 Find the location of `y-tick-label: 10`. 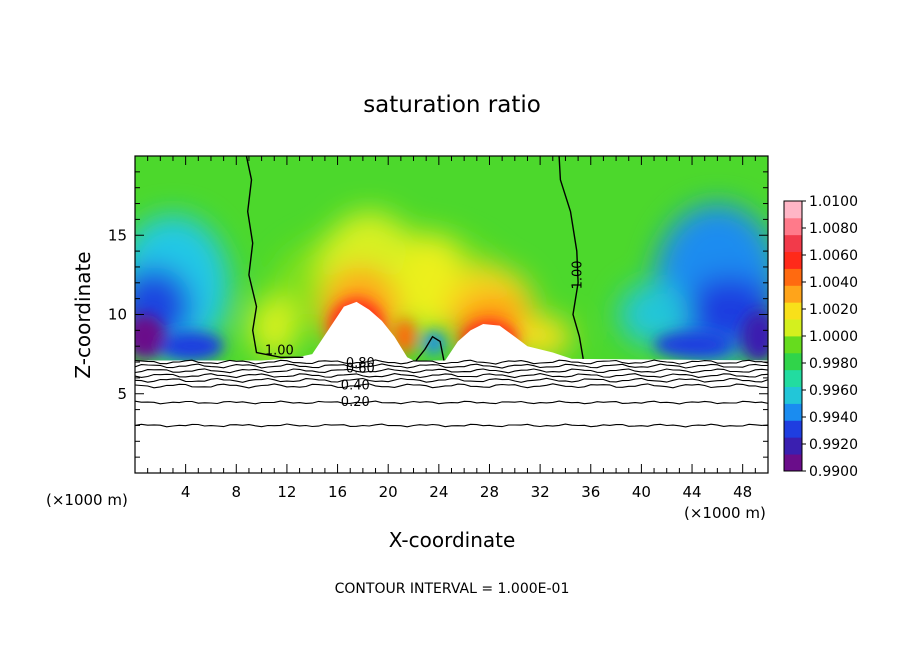

y-tick-label: 10 is located at coordinates (117, 315).